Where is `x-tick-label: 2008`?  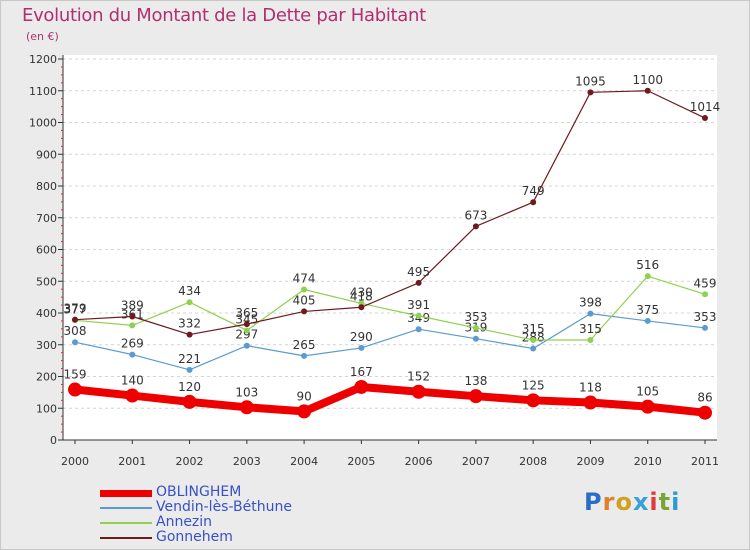 x-tick-label: 2008 is located at coordinates (533, 461).